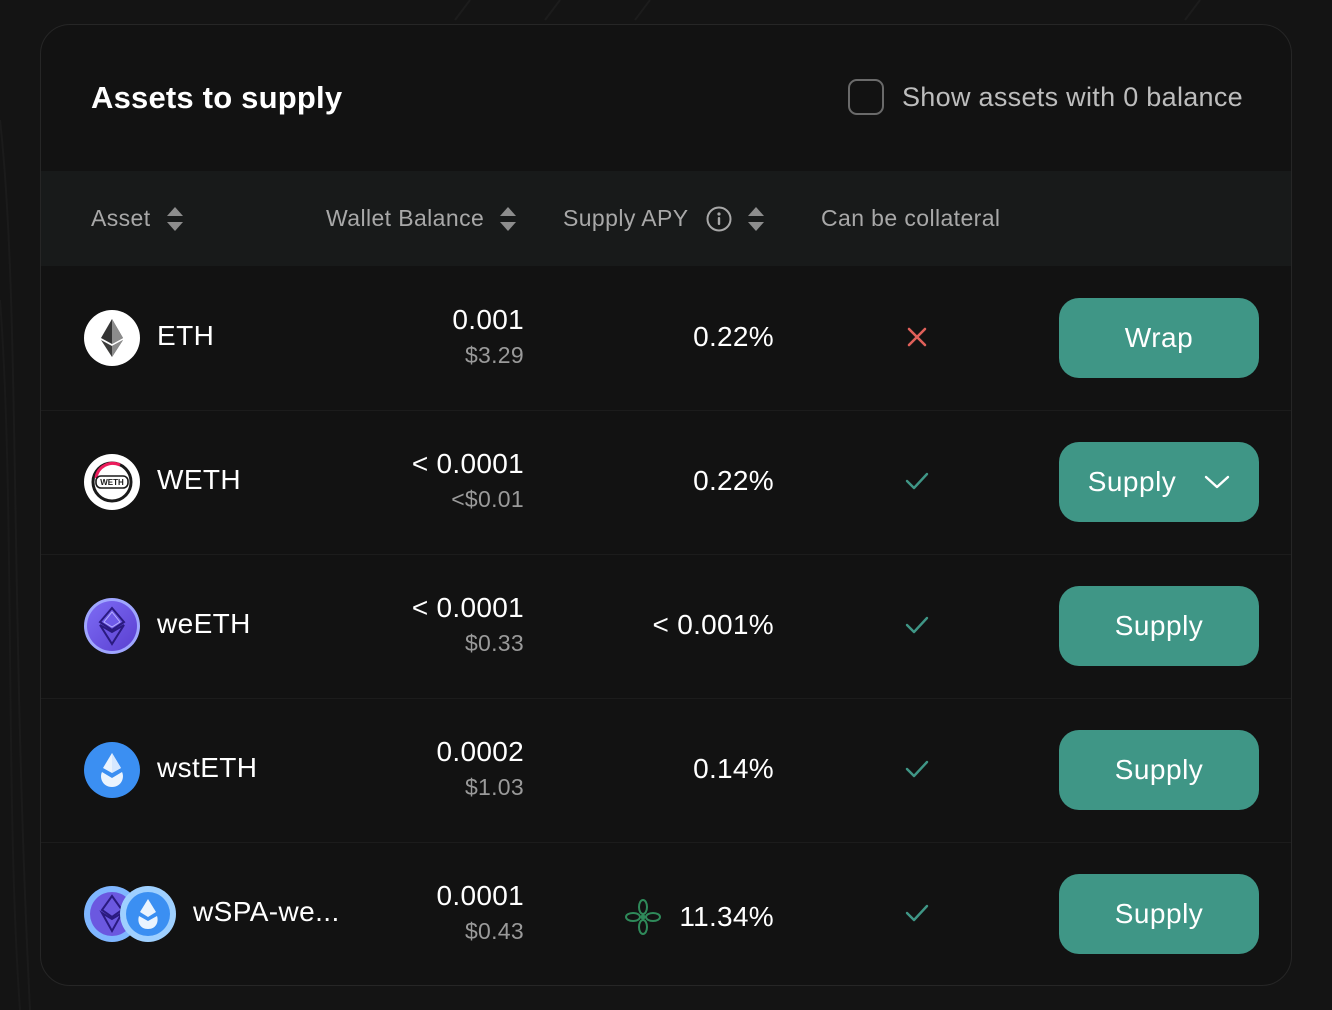  What do you see at coordinates (726, 916) in the screenshot?
I see `apy-value: 11.34%` at bounding box center [726, 916].